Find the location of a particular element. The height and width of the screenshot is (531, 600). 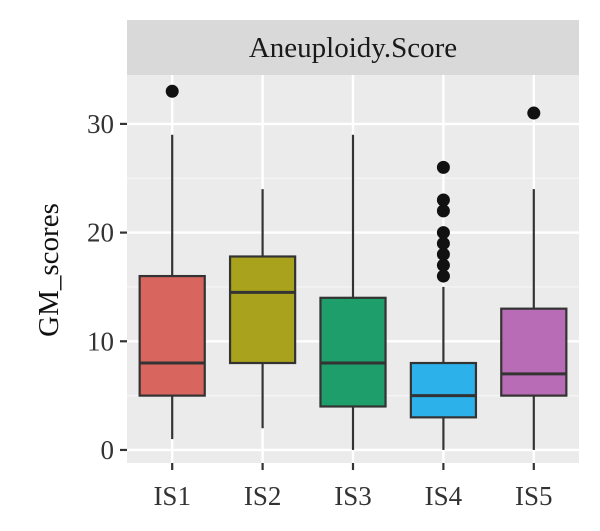

y-axis-title: GM_scores is located at coordinates (49, 270).